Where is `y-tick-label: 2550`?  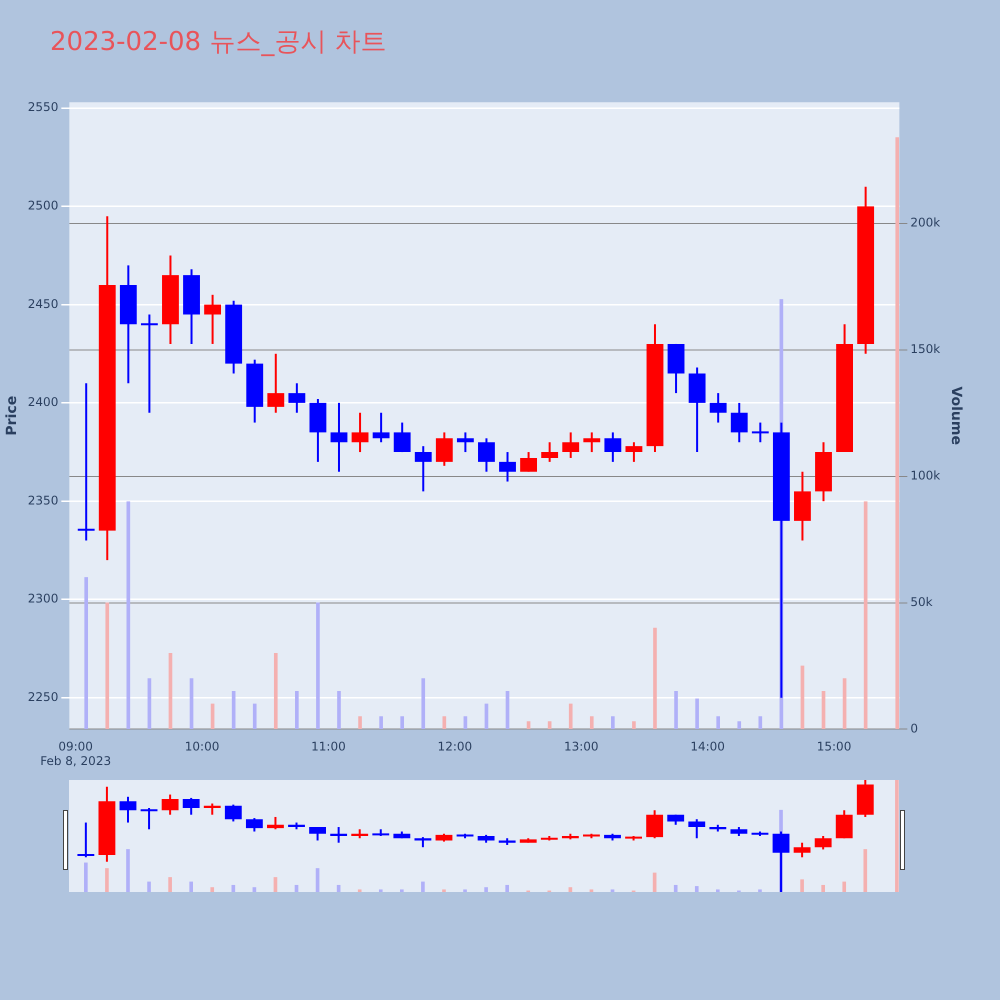 y-tick-label: 2550 is located at coordinates (43, 107).